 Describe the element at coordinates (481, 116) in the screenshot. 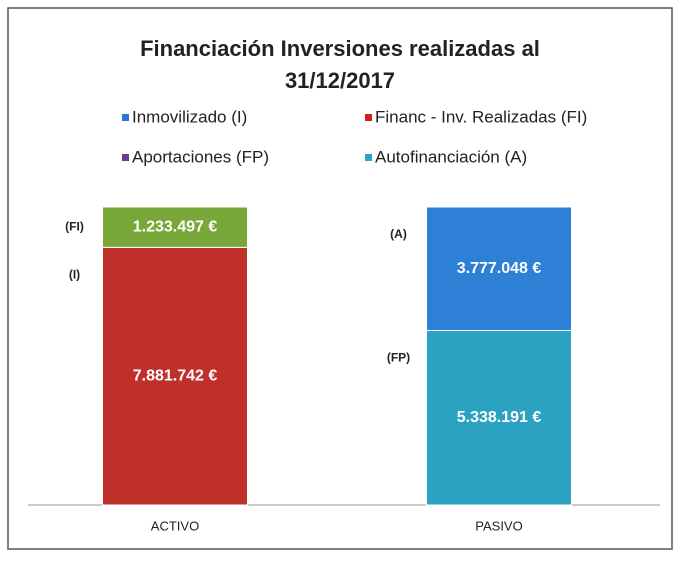

I see `legend-label: Financ - Inv. Realizadas (FI)` at that location.